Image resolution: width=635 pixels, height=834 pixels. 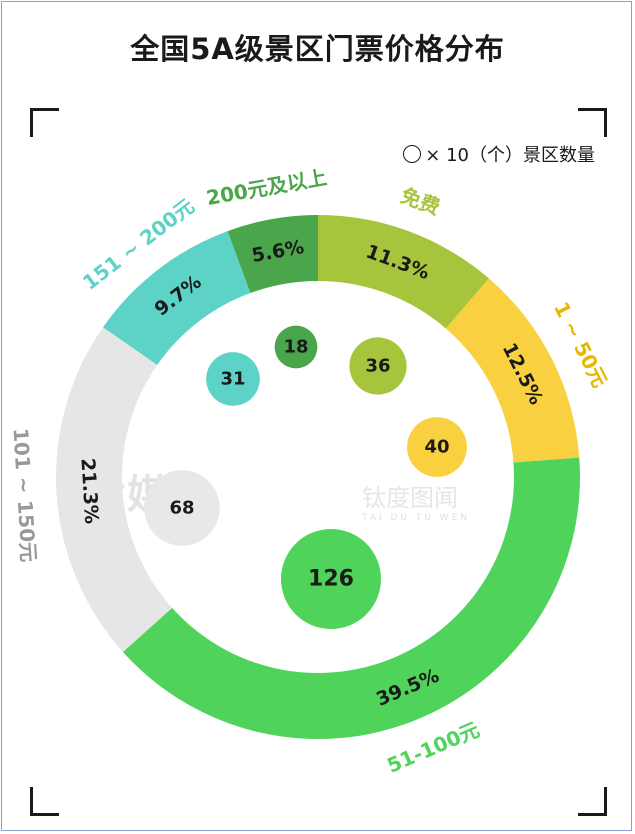 What do you see at coordinates (266, 187) in the screenshot?
I see `segment-category-label: 200元及以上` at bounding box center [266, 187].